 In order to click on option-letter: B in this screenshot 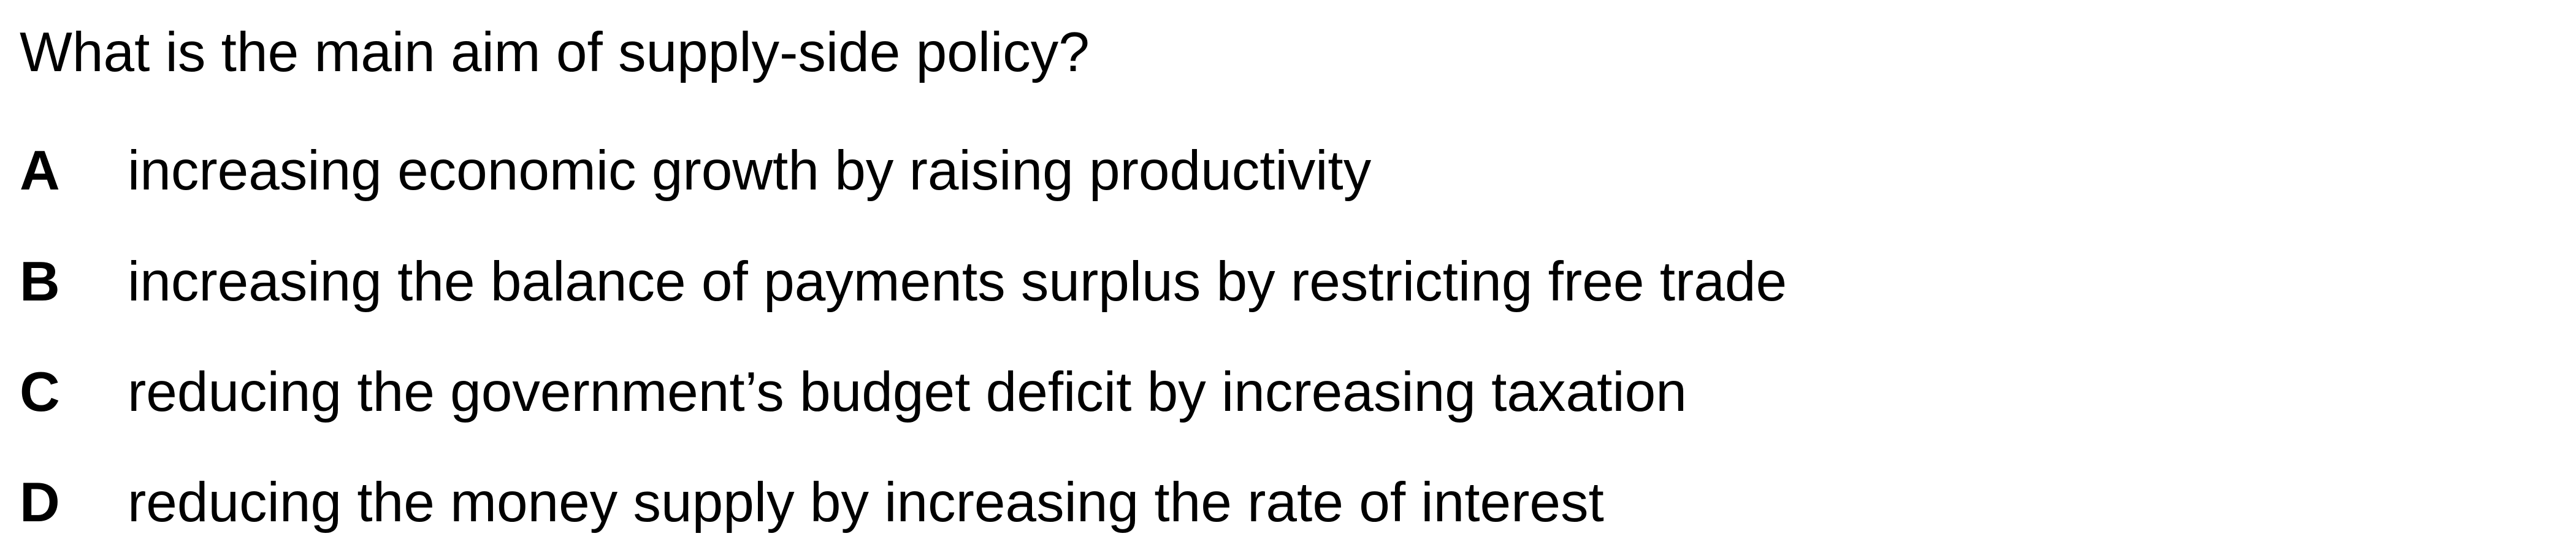, I will do `click(40, 282)`.